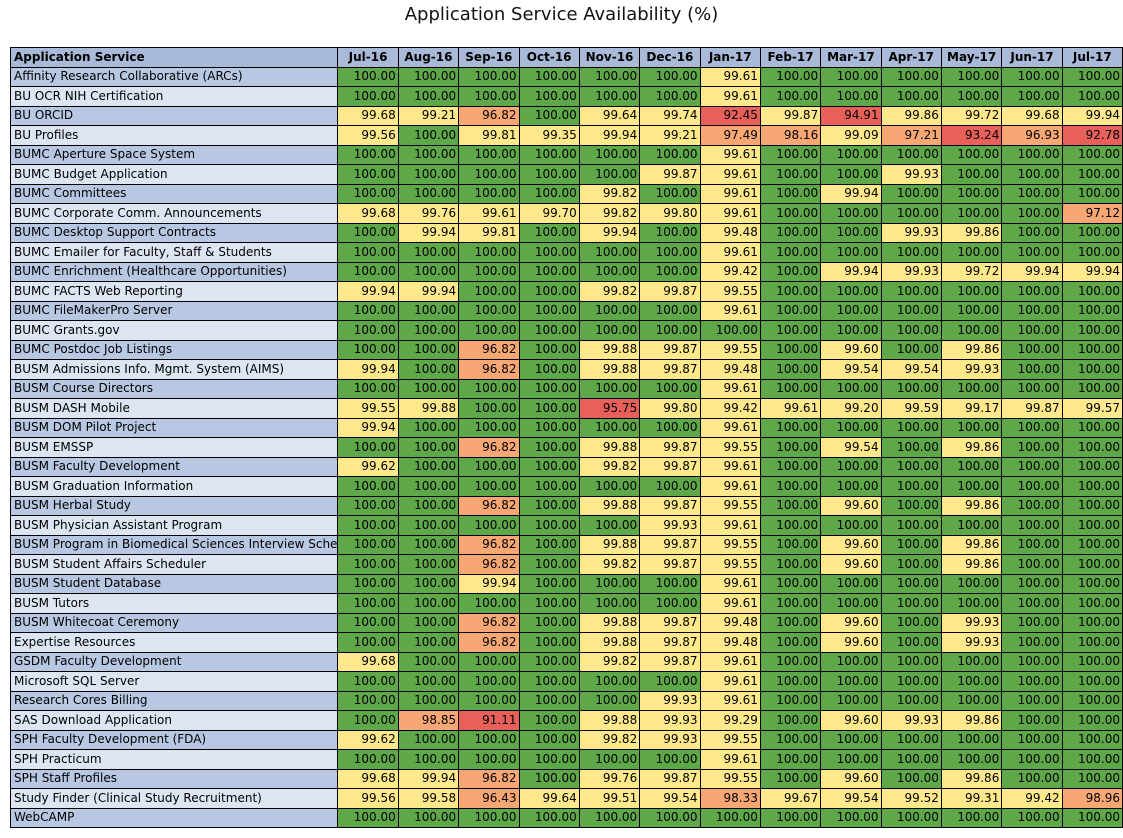 This screenshot has height=838, width=1123. I want to click on service-name-cell: Affinity Research Collaborative (ARCs), so click(174, 76).